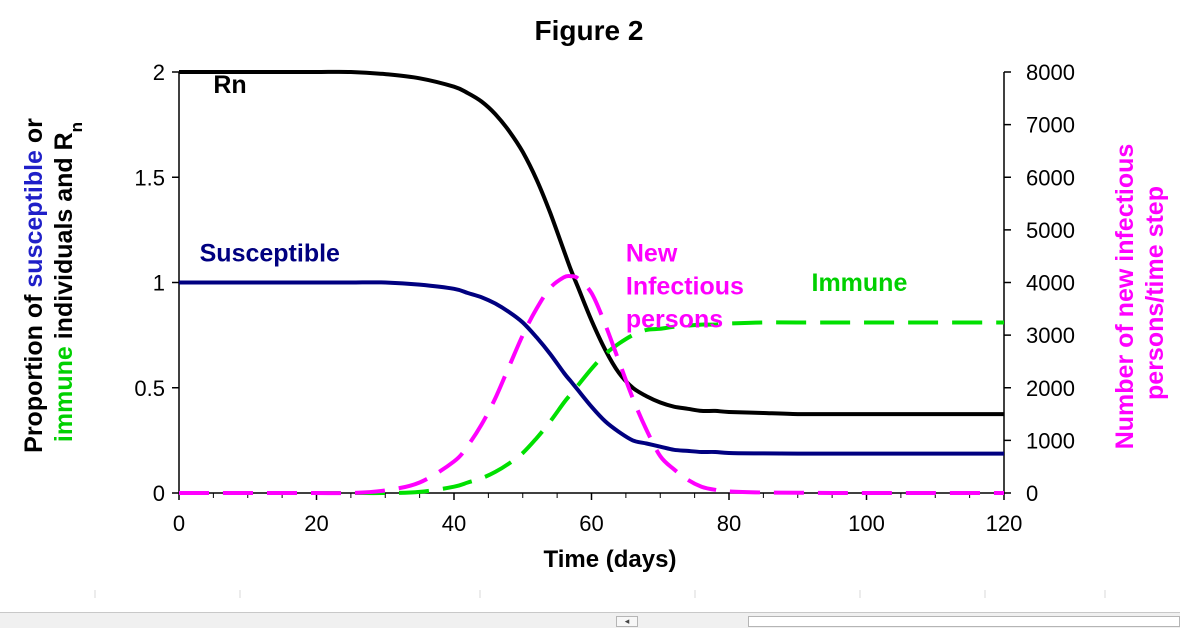 Image resolution: width=1180 pixels, height=628 pixels. I want to click on x-axis-title: Time (days), so click(610, 559).